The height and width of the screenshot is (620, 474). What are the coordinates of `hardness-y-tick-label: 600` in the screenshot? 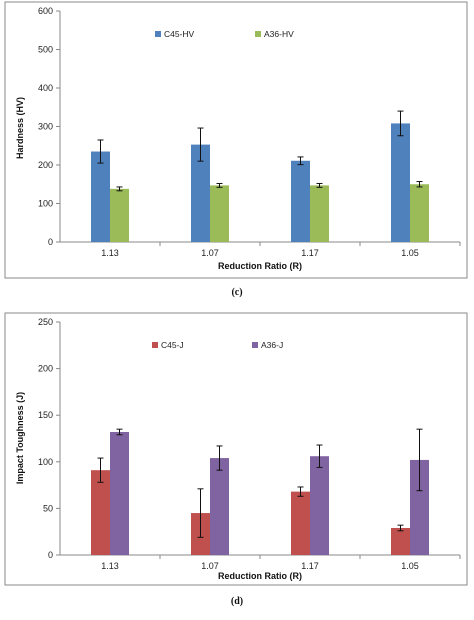 It's located at (45, 11).